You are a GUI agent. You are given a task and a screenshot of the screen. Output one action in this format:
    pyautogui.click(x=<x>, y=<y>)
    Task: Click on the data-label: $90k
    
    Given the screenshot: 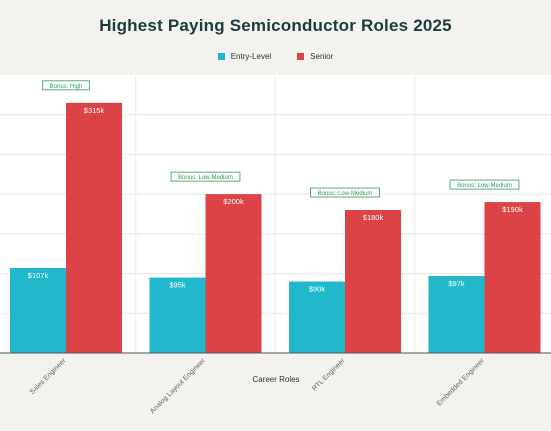 What is the action you would take?
    pyautogui.click(x=317, y=289)
    